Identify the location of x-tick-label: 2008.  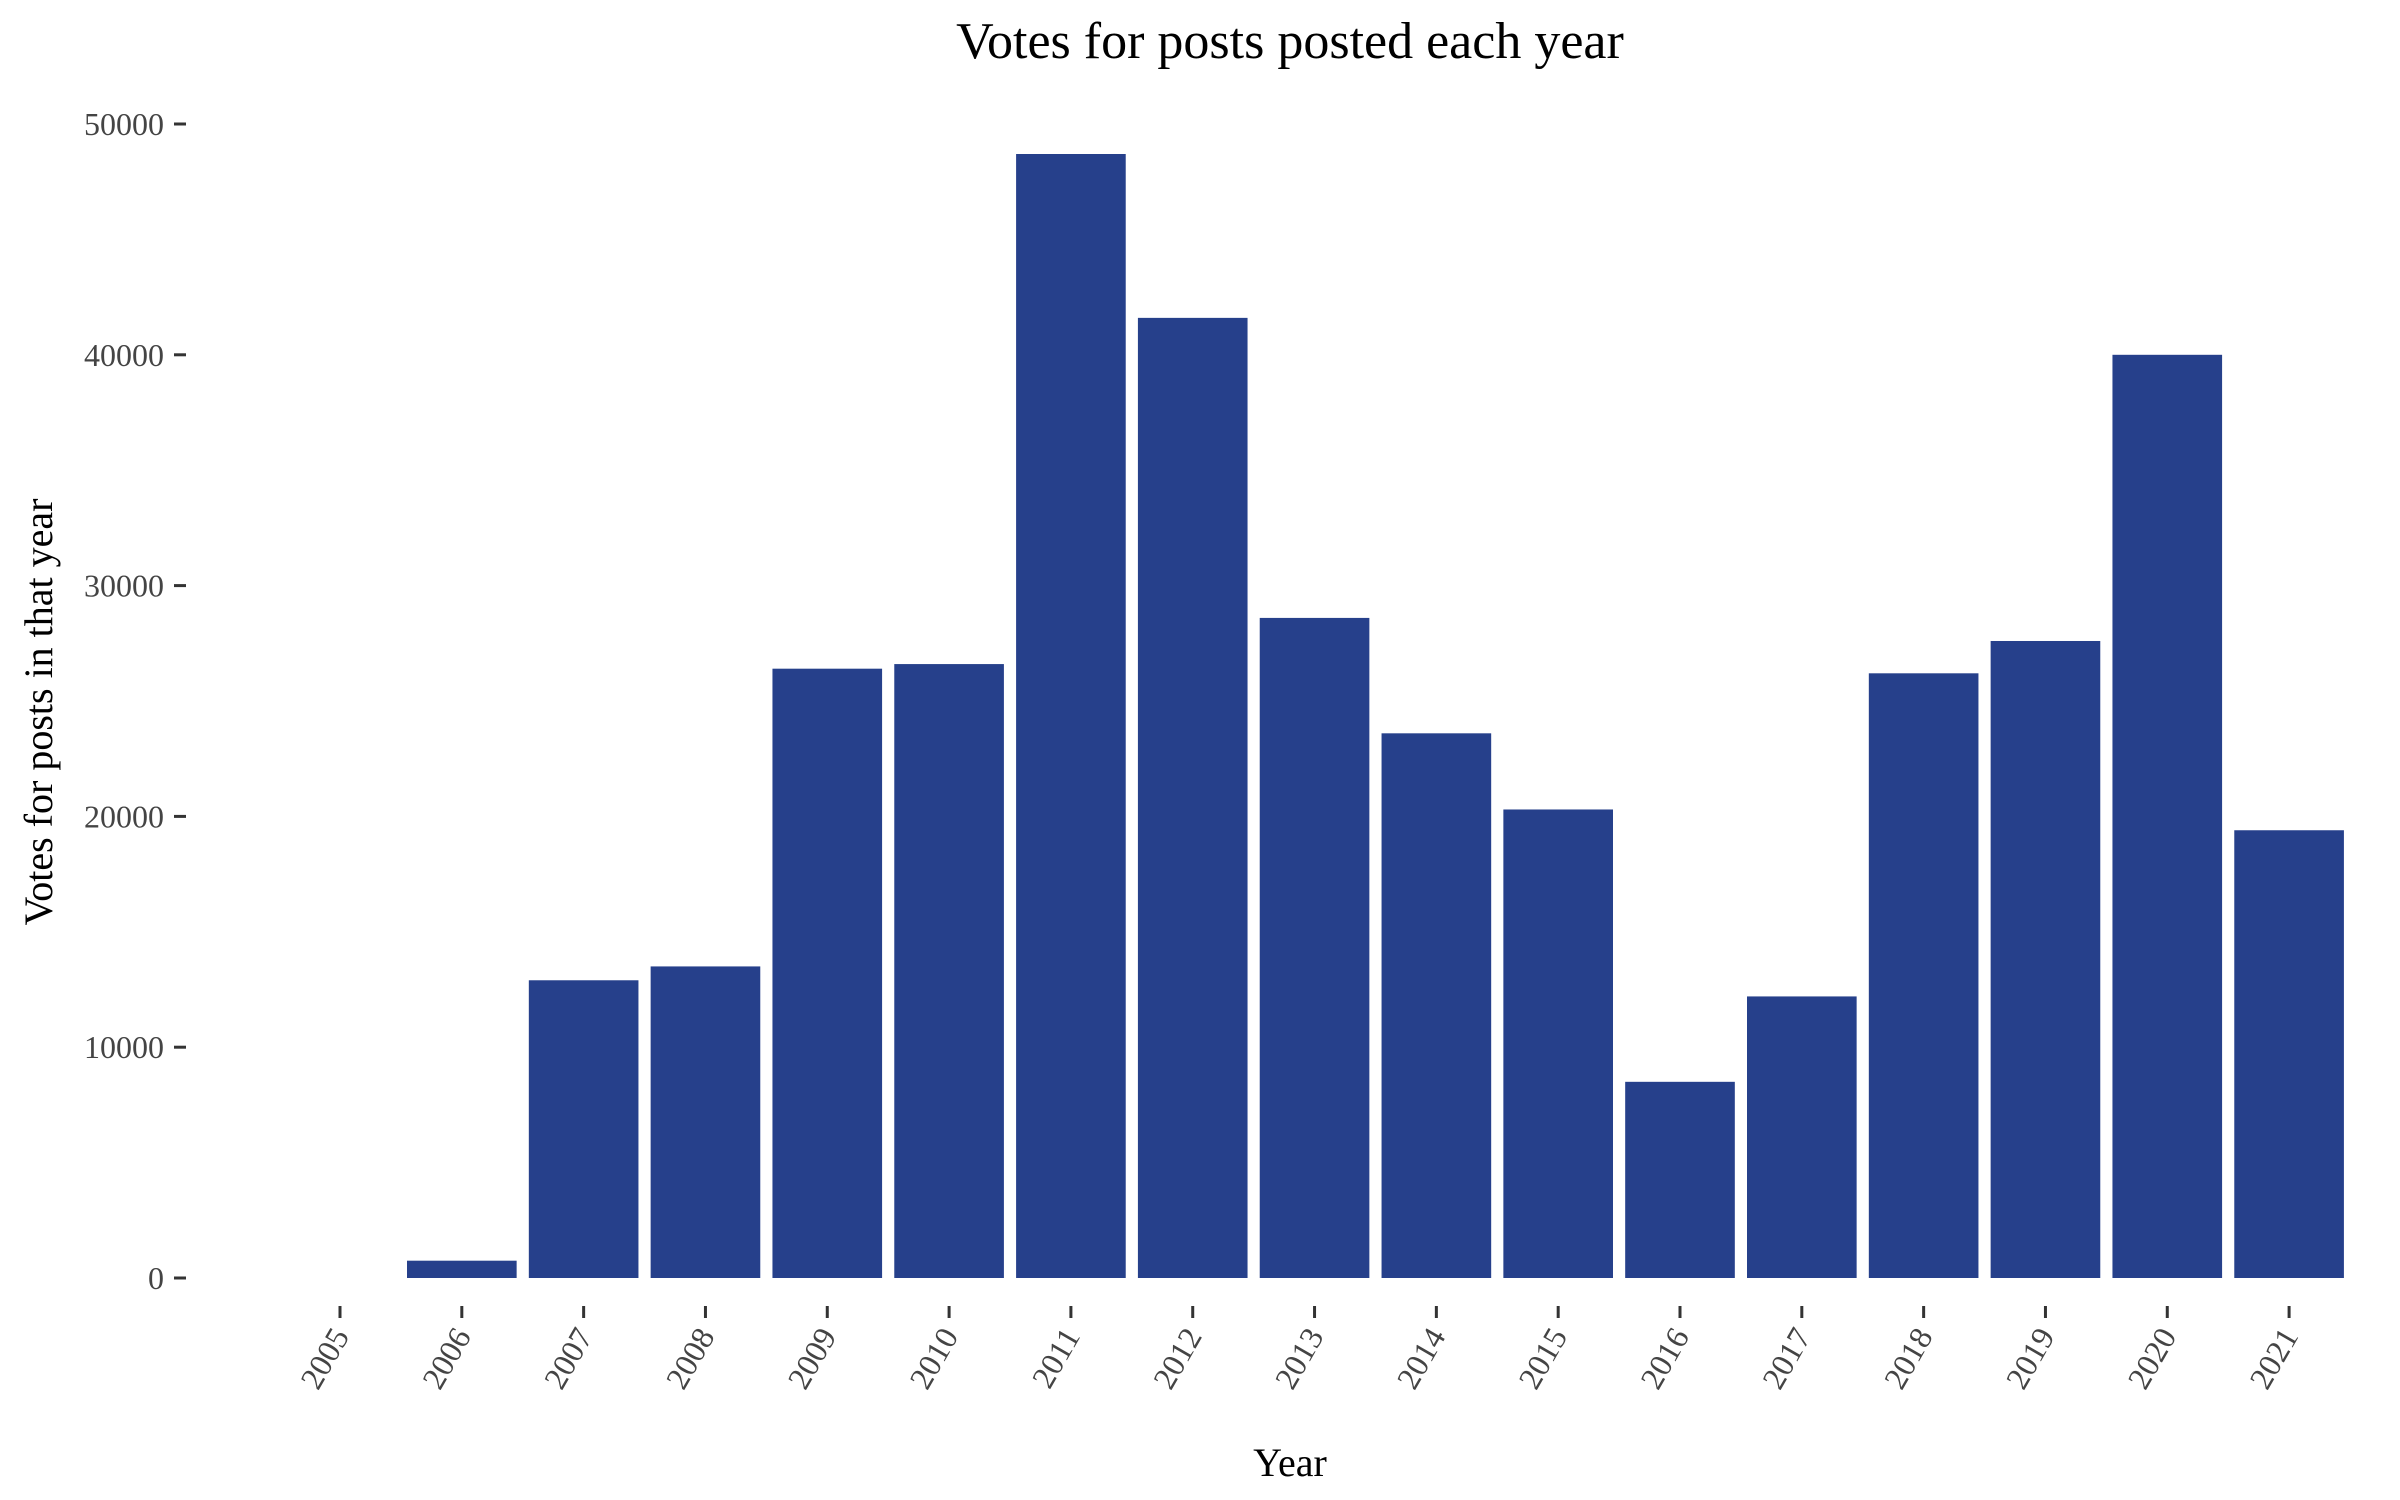
(689, 1358).